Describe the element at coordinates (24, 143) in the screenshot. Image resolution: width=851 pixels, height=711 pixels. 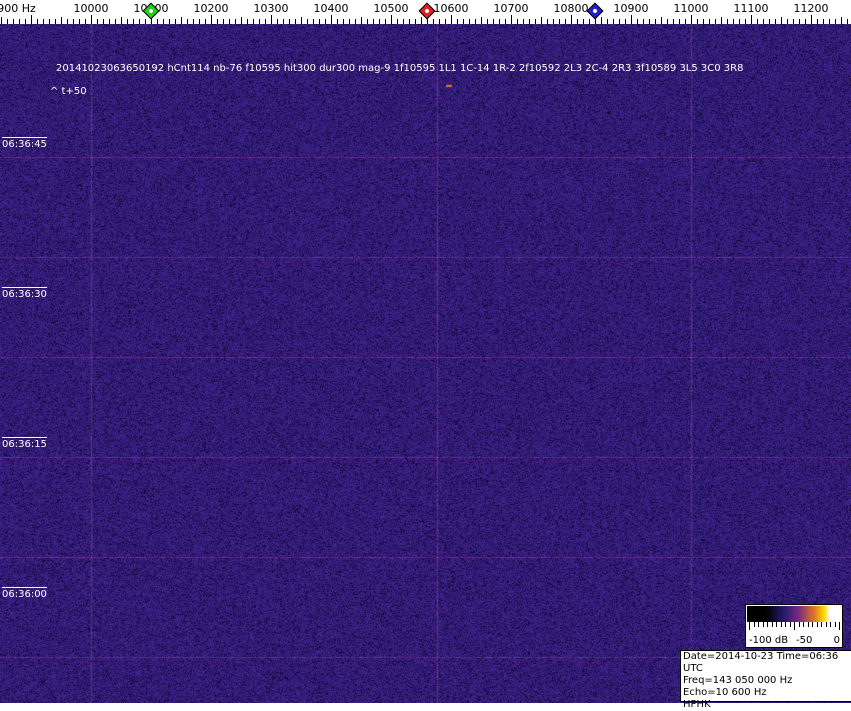
I see `time-label: 06:36:45` at that location.